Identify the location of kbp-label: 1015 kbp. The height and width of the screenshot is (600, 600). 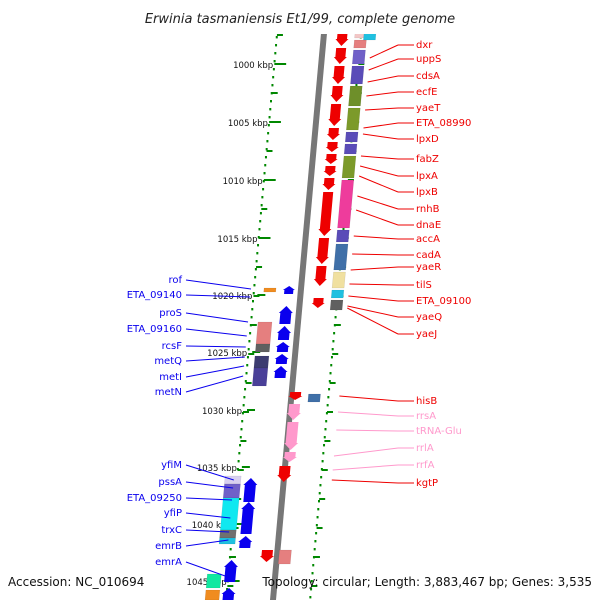
(237, 240).